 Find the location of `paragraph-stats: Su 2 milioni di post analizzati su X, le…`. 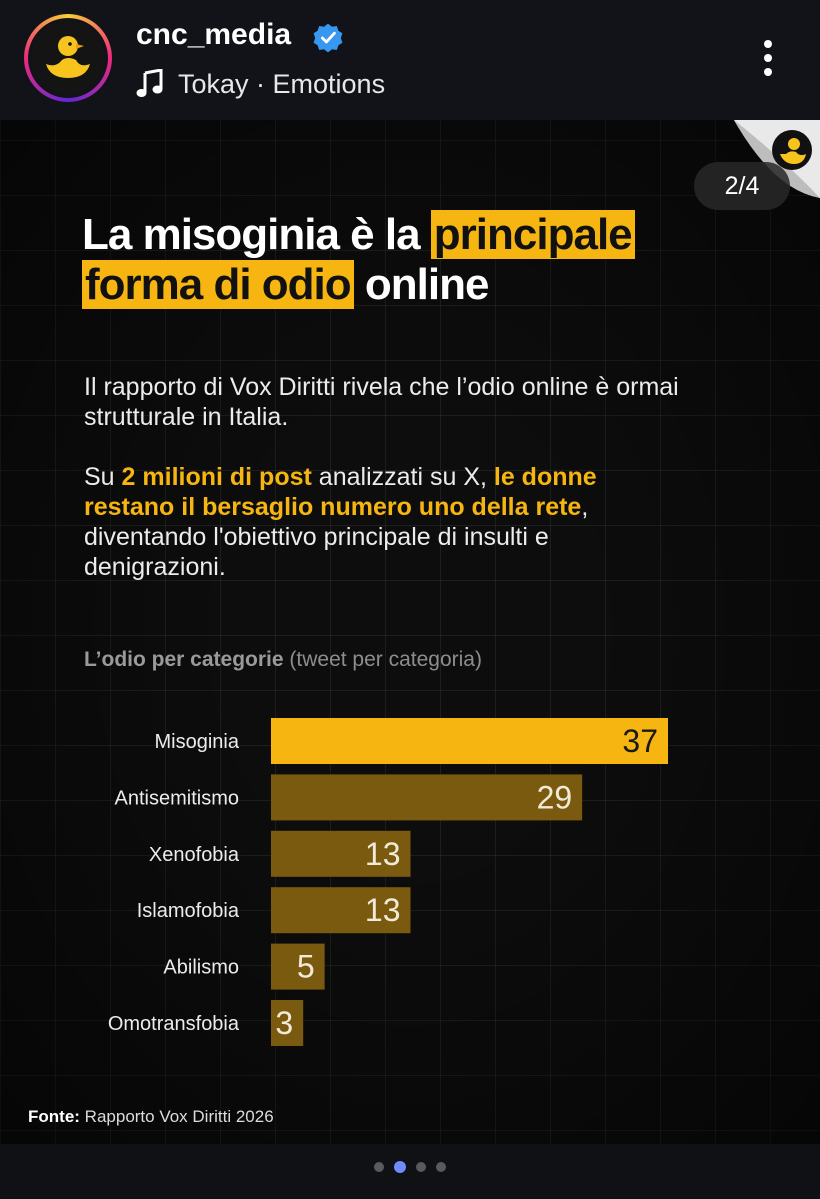

paragraph-stats: Su 2 milioni di post analizzati su X, le… is located at coordinates (340, 522).